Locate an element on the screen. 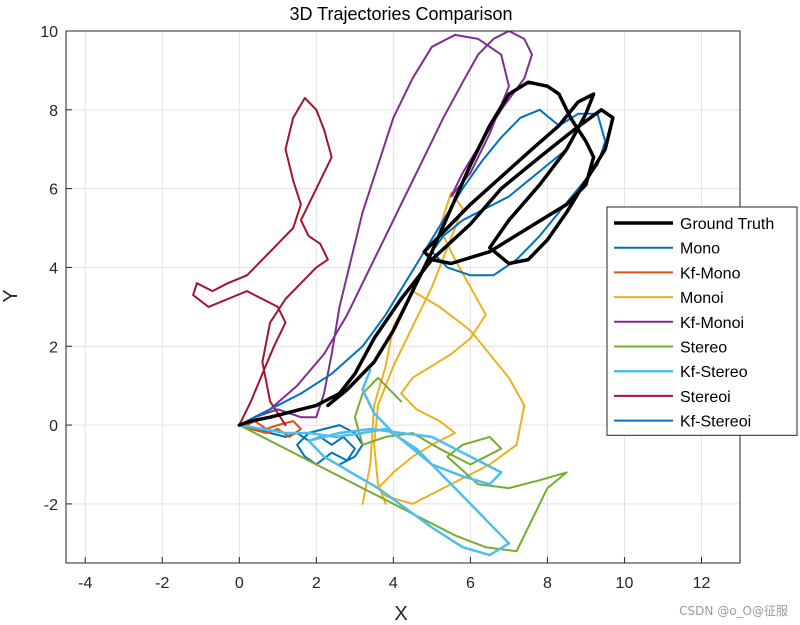 Image resolution: width=800 pixels, height=625 pixels. x-tick-label: 6 is located at coordinates (470, 583).